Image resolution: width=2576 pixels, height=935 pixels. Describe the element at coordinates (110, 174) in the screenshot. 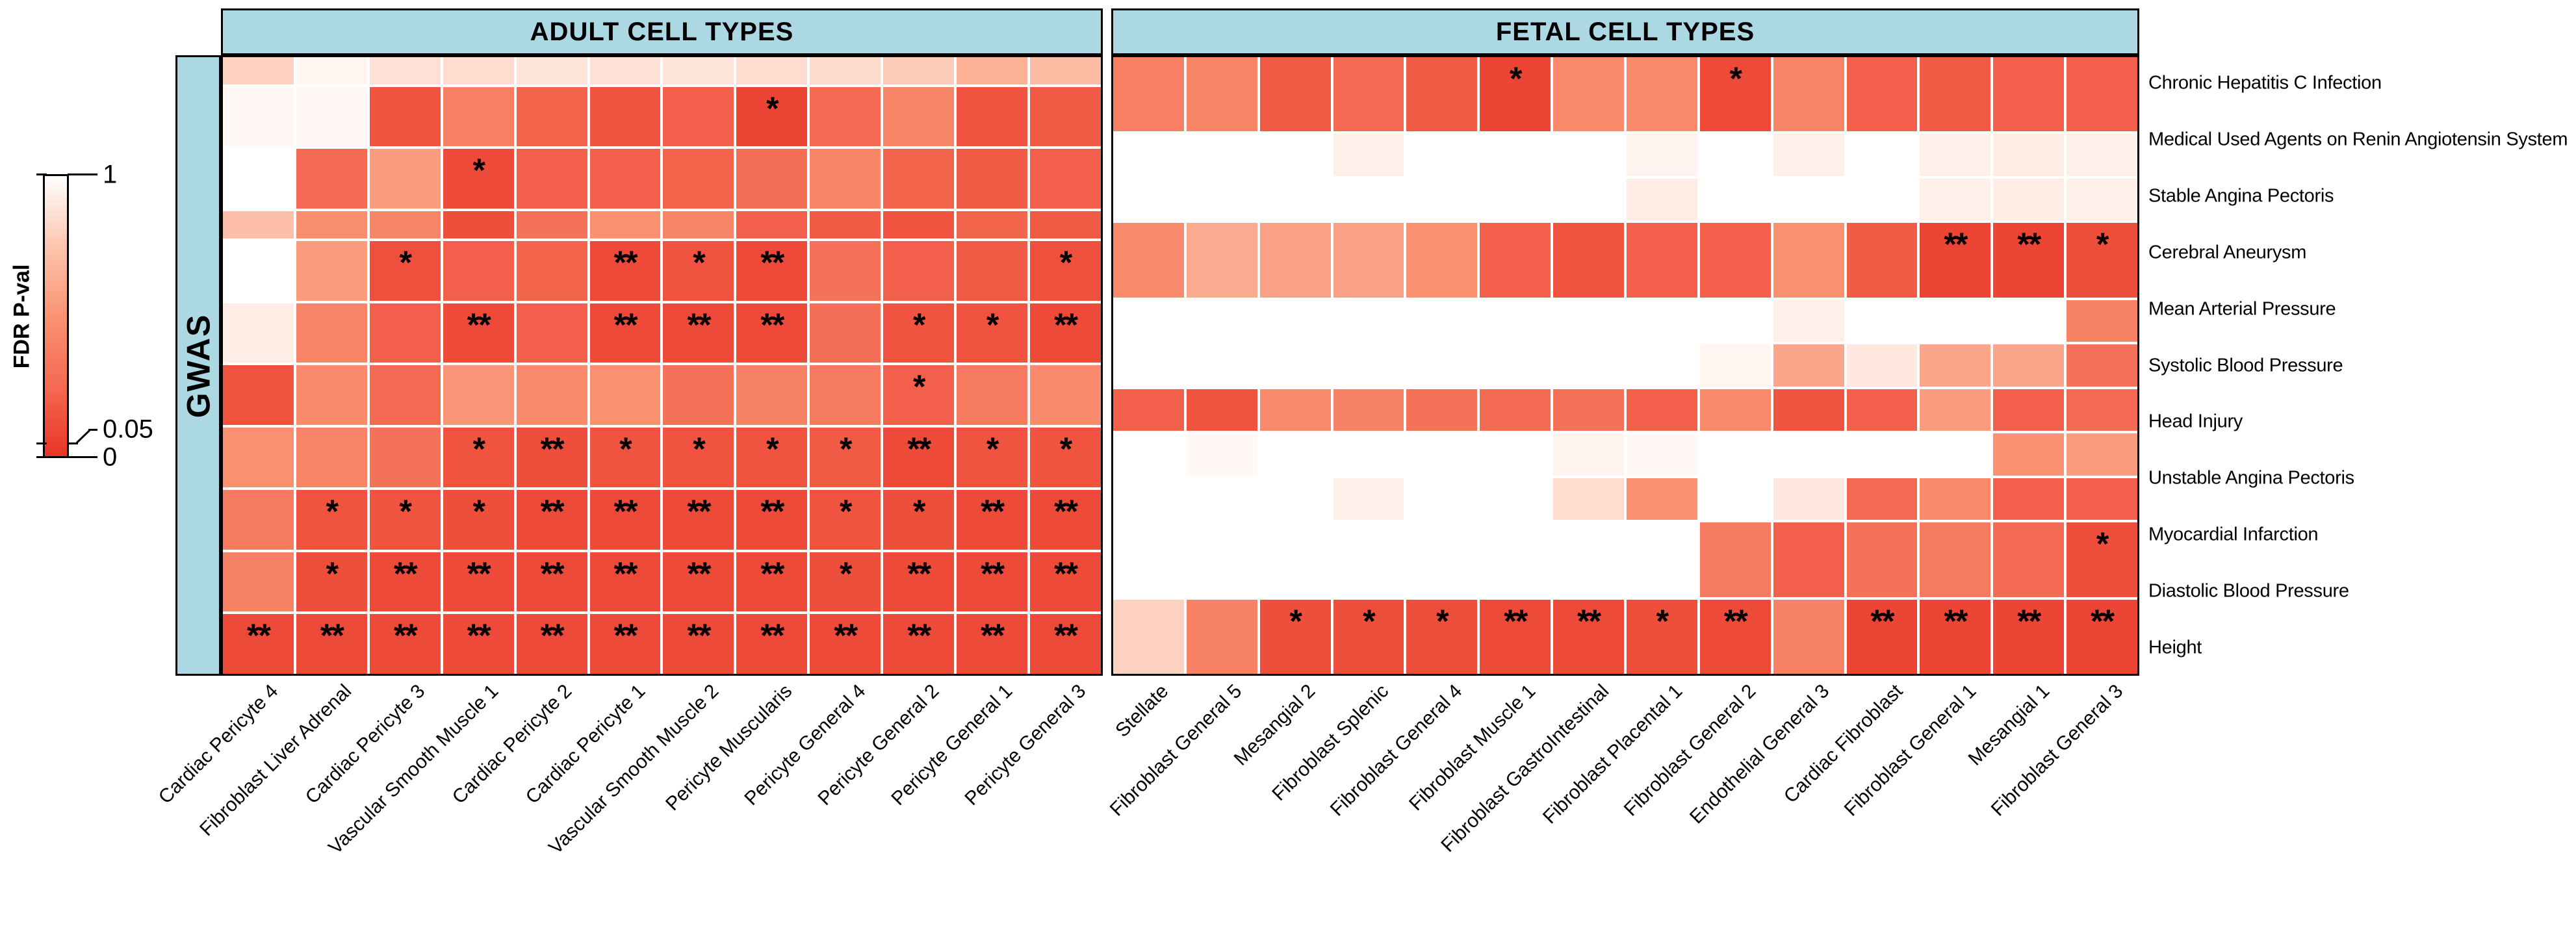

I see `colorbar-tick-label-1: 1` at that location.